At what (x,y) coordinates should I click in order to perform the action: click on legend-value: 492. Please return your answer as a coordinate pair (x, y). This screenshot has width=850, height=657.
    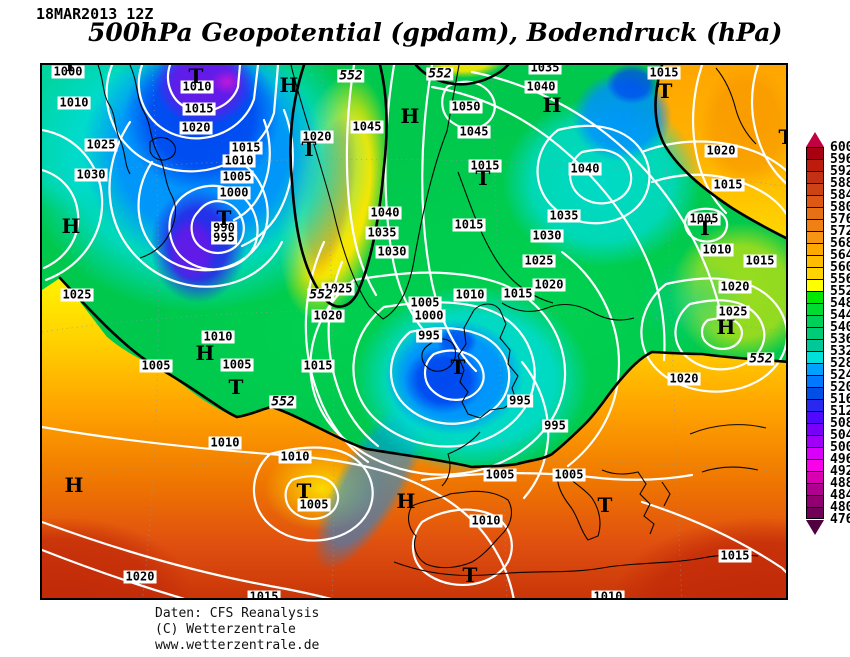
    Looking at the image, I should click on (840, 471).